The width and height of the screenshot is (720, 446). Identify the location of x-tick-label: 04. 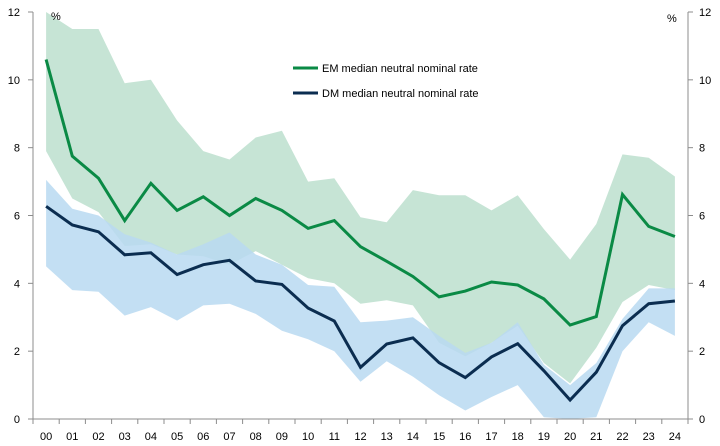
(151, 437).